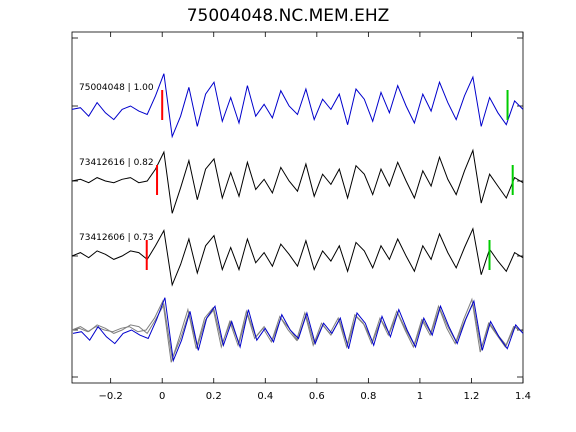  I want to click on x-tick-label: 0.8, so click(368, 396).